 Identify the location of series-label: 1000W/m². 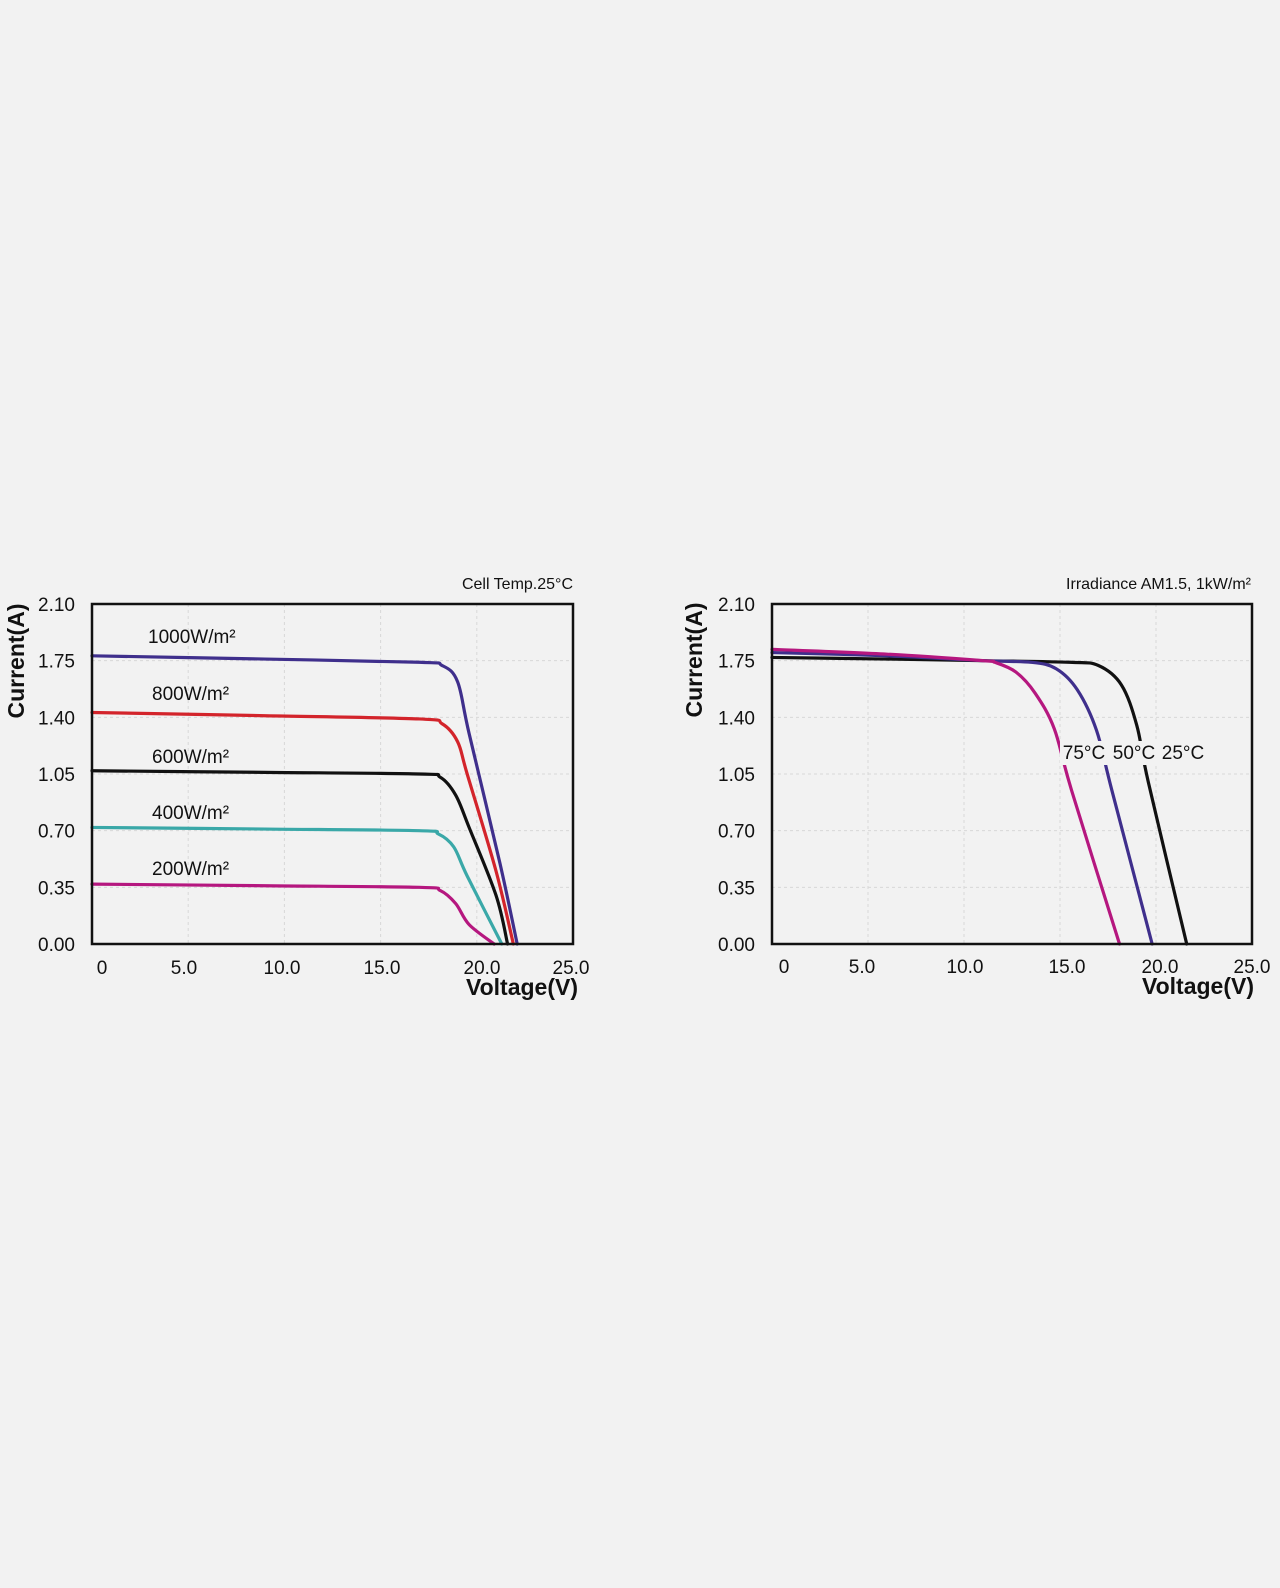
(192, 637).